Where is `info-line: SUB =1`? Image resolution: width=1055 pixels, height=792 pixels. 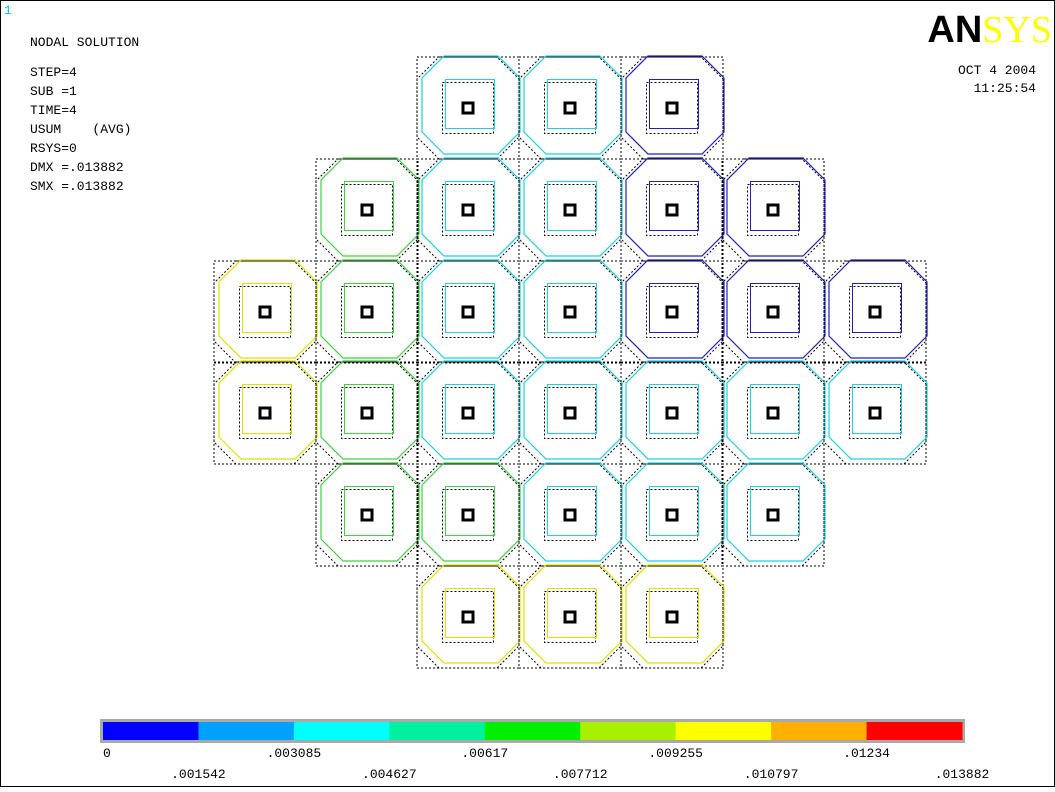
info-line: SUB =1 is located at coordinates (53, 91).